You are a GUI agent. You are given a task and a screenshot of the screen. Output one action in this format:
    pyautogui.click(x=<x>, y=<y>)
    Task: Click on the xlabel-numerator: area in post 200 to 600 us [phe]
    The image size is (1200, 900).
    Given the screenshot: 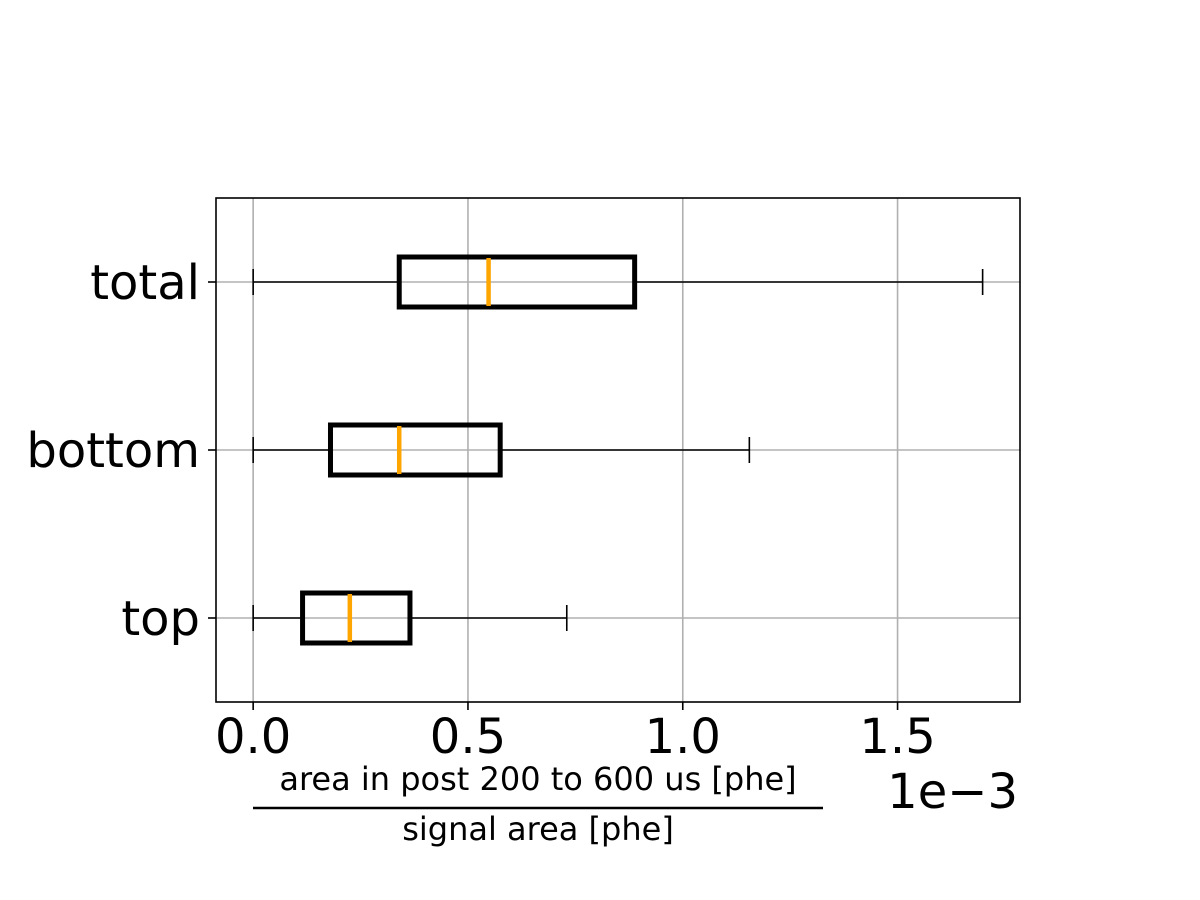 What is the action you would take?
    pyautogui.click(x=537, y=779)
    